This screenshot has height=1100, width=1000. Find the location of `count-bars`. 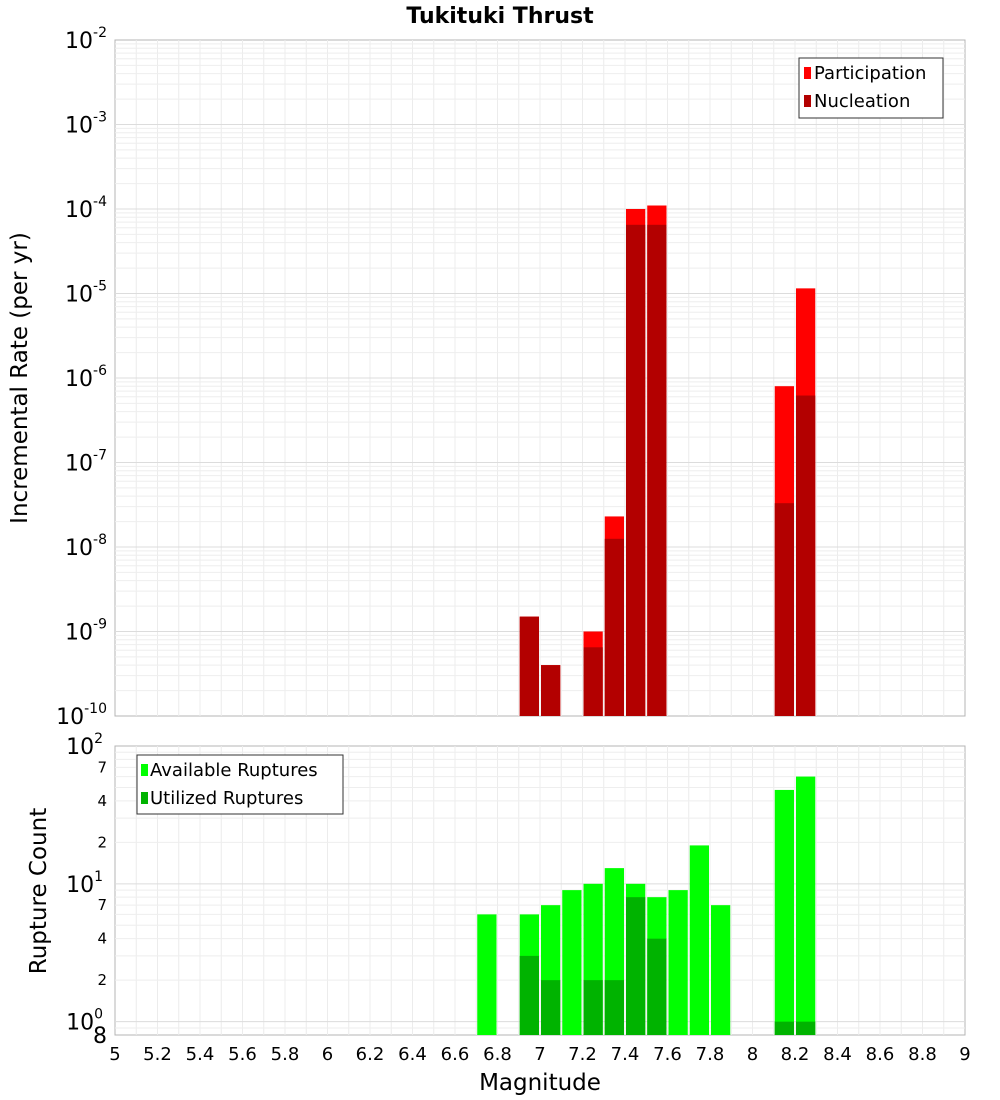

count-bars is located at coordinates (646, 905).